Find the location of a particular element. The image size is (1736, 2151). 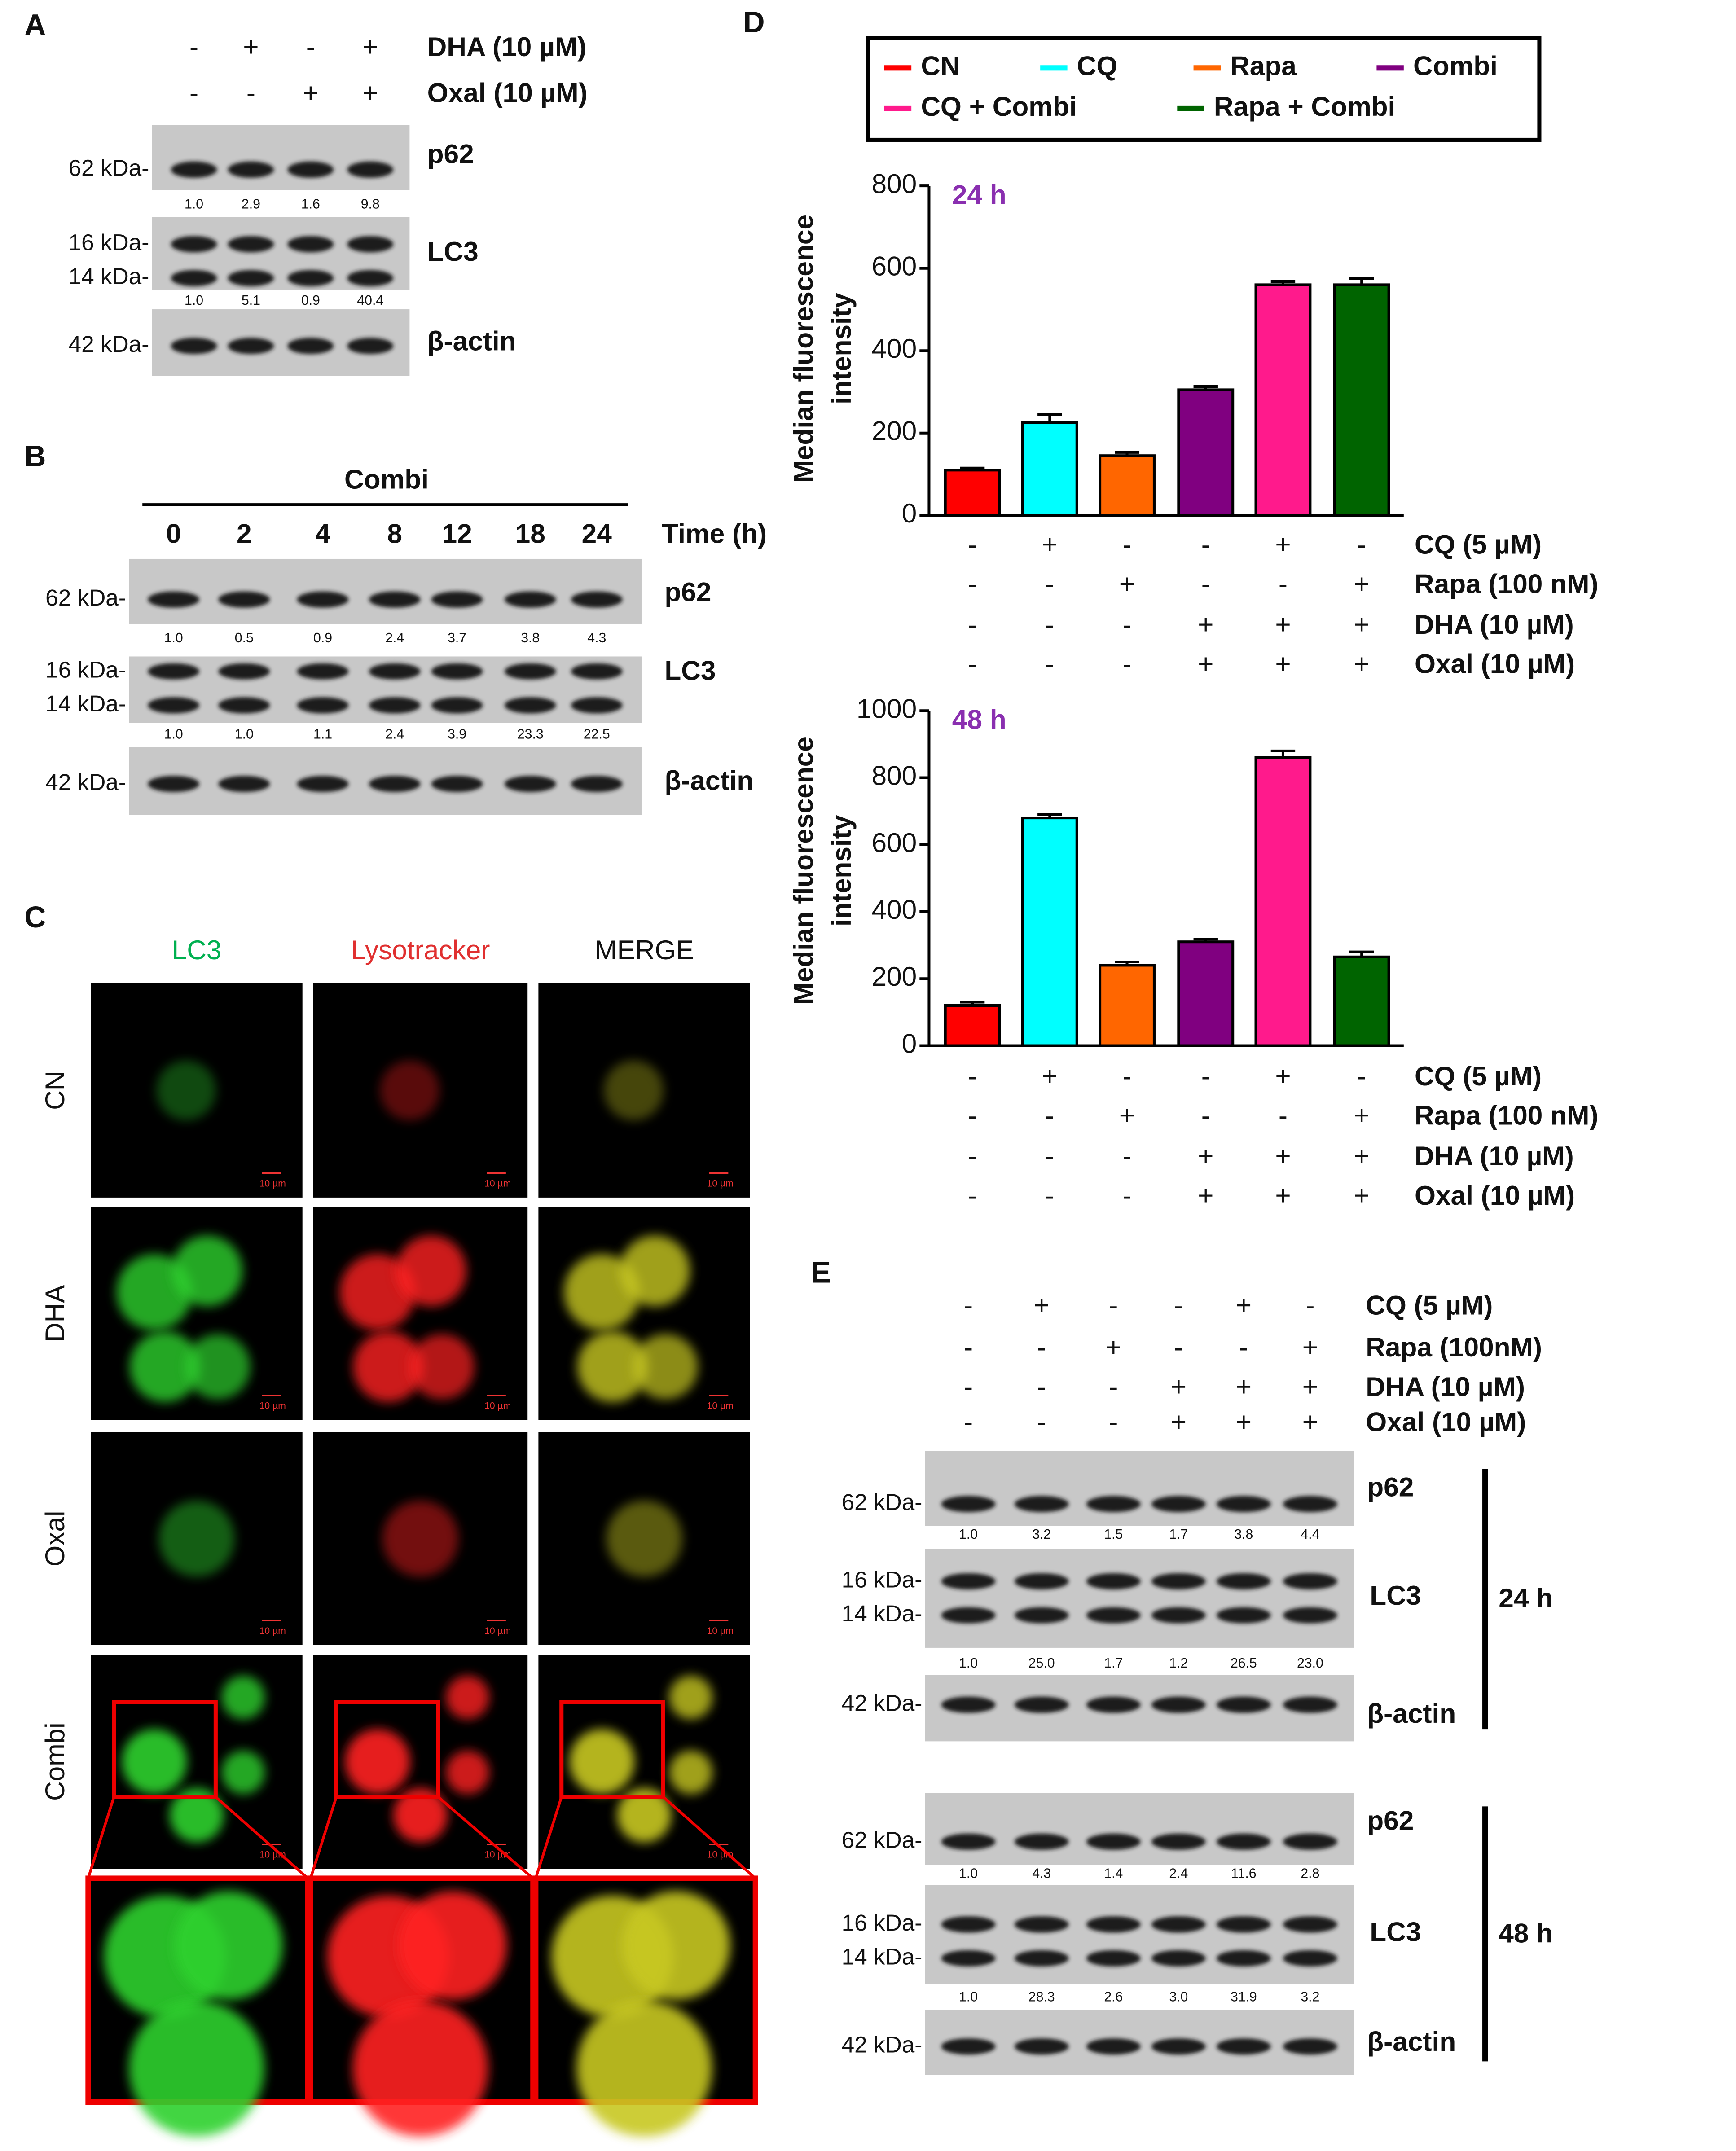

scale-bar-label: 10 µm is located at coordinates (272, 1631).